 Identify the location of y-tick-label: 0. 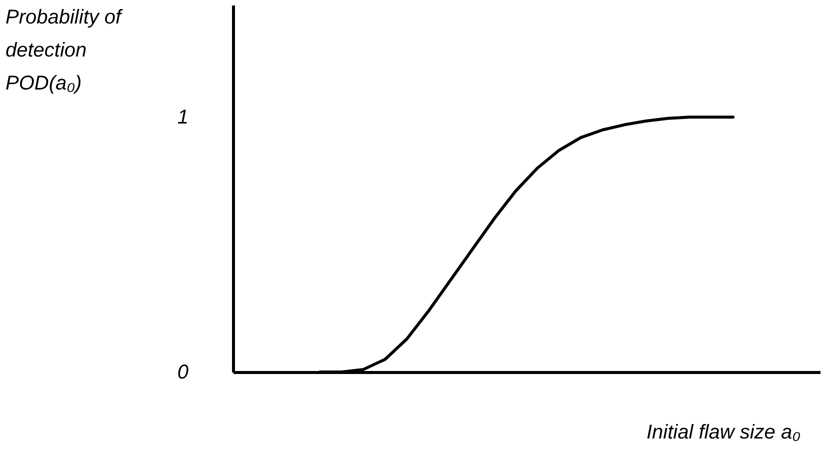
(182, 373).